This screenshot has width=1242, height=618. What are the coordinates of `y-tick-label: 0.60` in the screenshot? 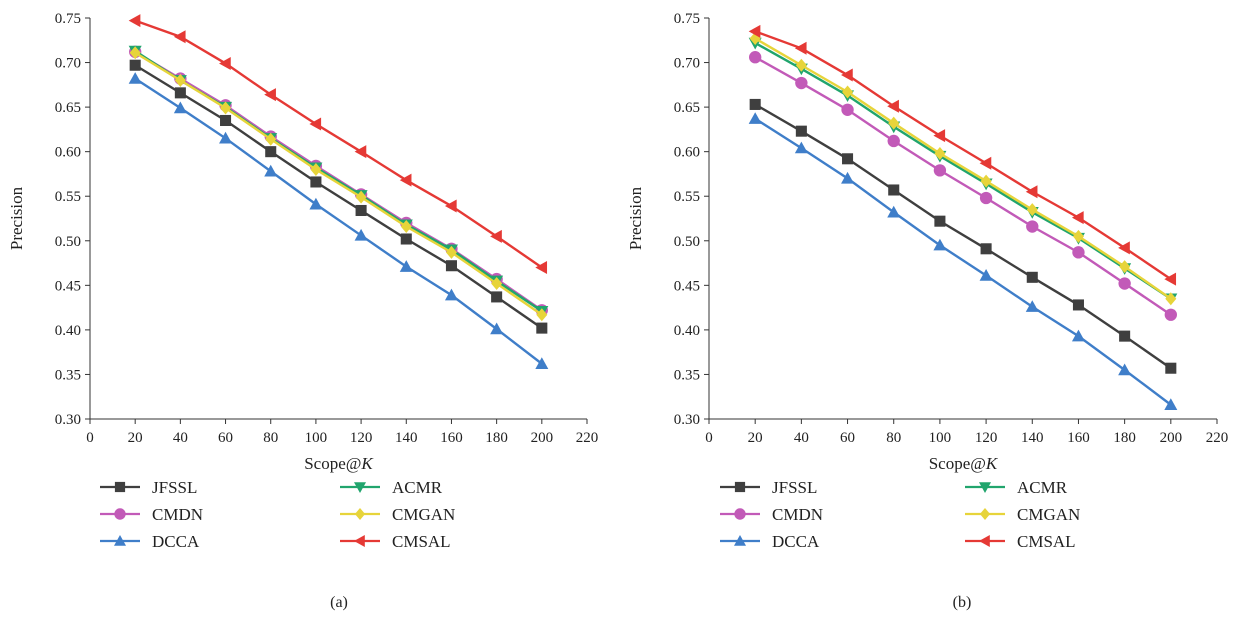 It's located at (68, 153).